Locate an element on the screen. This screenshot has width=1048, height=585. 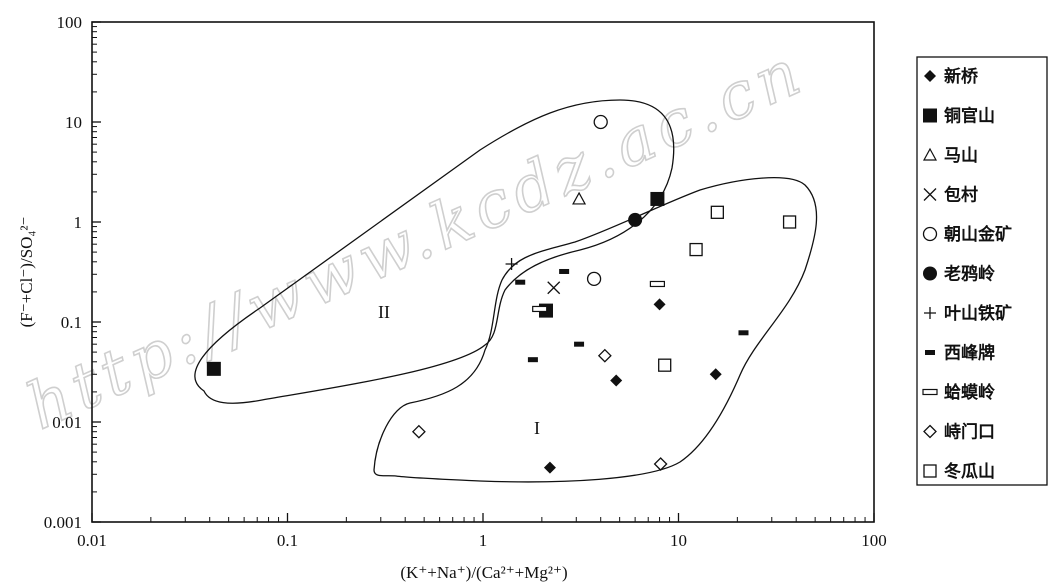
legend-label: 蛤蟆岭 is located at coordinates (969, 392).